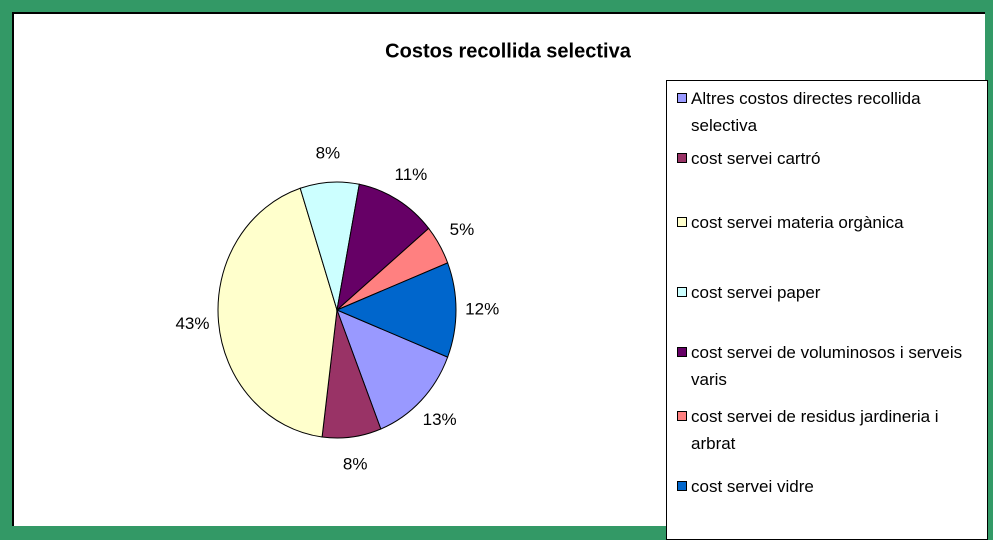  I want to click on data-label: 12%, so click(482, 308).